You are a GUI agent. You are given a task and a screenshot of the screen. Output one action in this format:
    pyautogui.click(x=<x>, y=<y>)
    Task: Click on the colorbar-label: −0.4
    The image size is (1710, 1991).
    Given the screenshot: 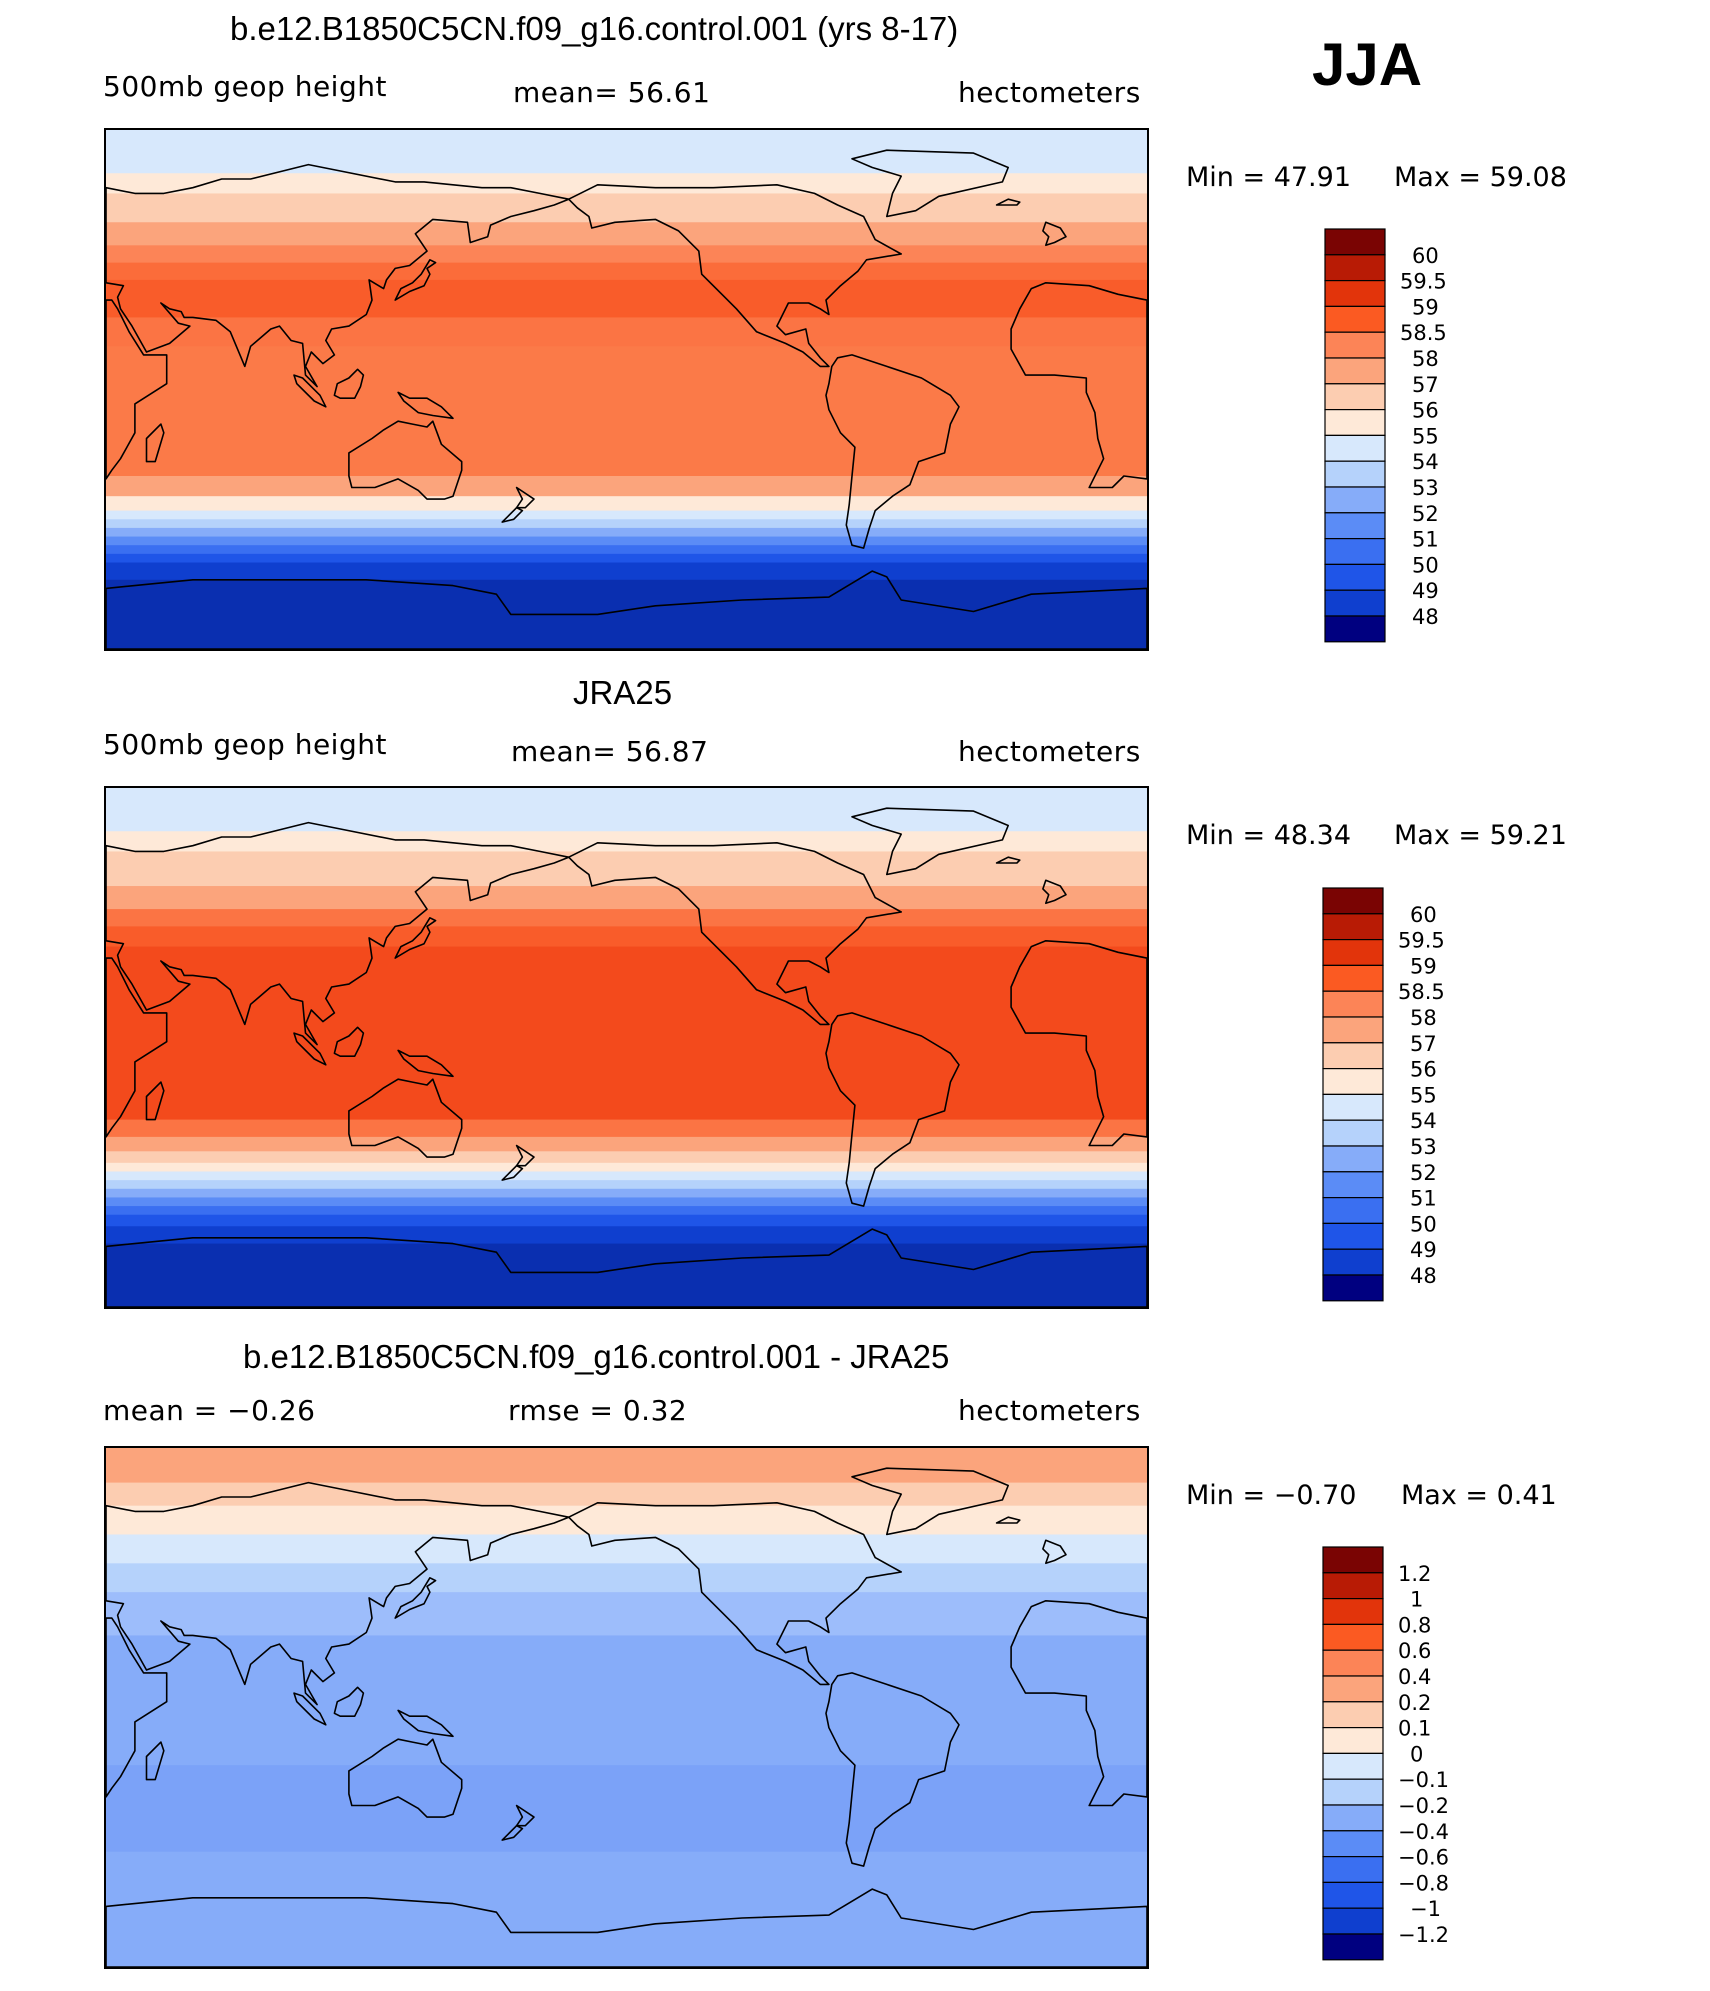 What is the action you would take?
    pyautogui.click(x=1423, y=1832)
    